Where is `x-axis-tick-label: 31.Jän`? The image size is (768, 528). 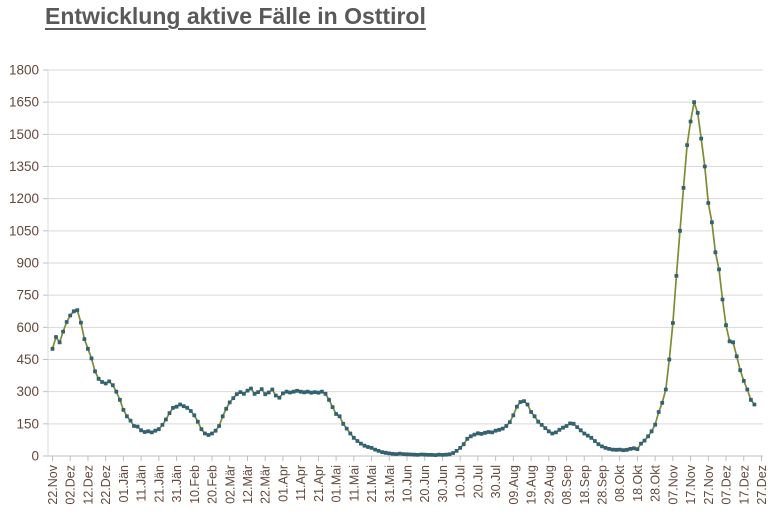 x-axis-tick-label: 31.Jän is located at coordinates (177, 484).